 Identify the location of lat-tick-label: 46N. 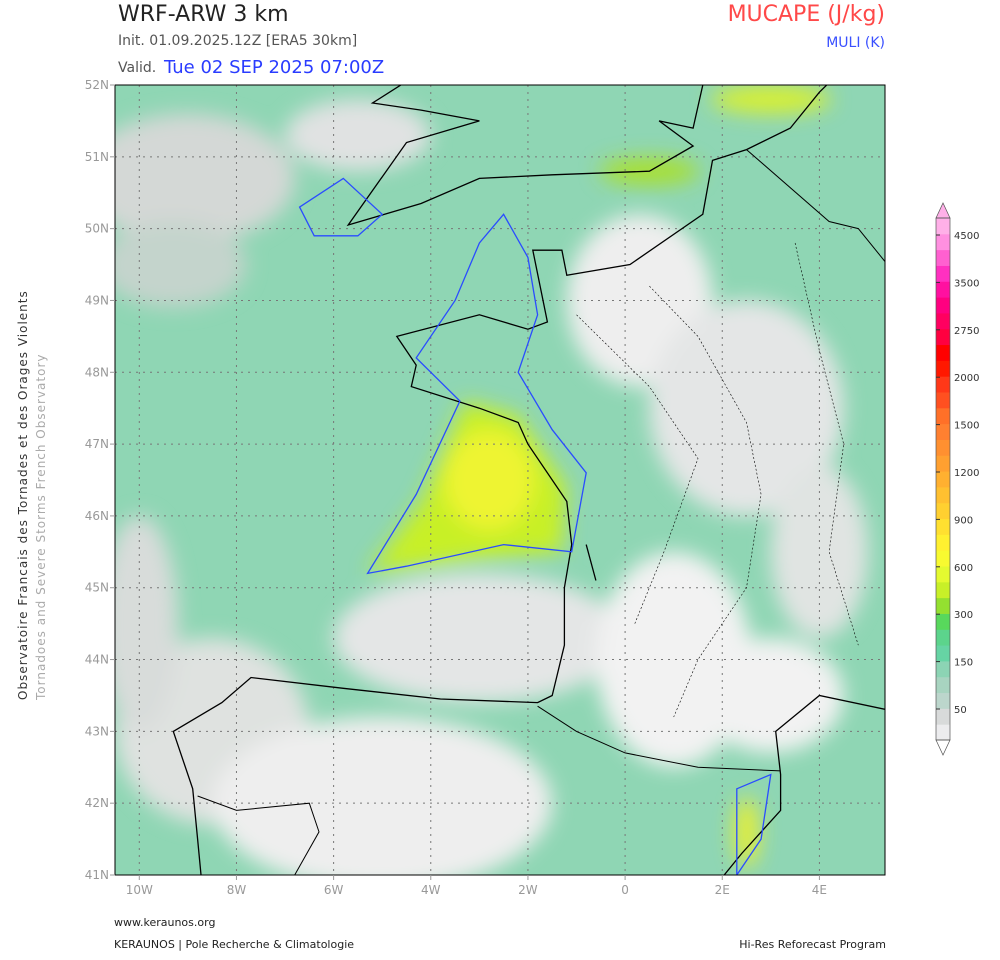
(97, 516).